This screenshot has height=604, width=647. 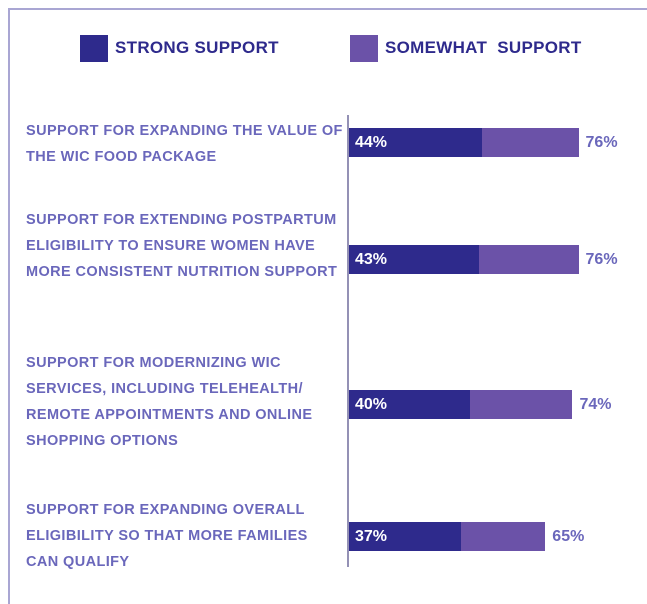 What do you see at coordinates (371, 536) in the screenshot?
I see `data-label: 37%` at bounding box center [371, 536].